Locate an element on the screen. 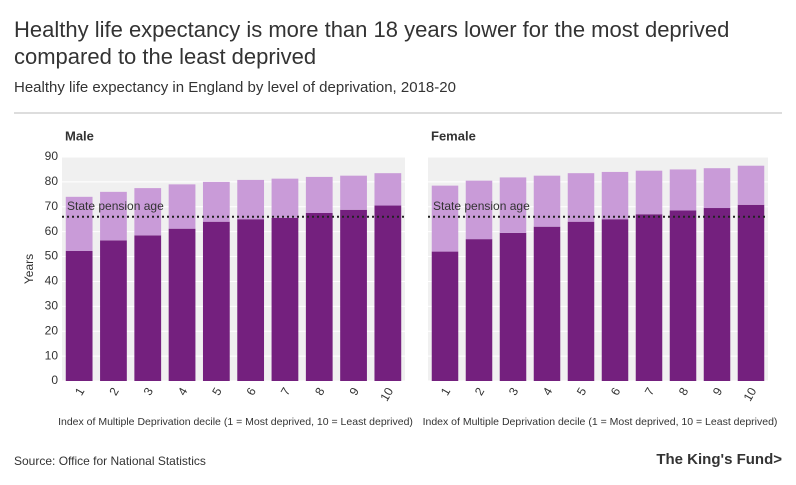  y-tick-label: 0 is located at coordinates (54, 380).